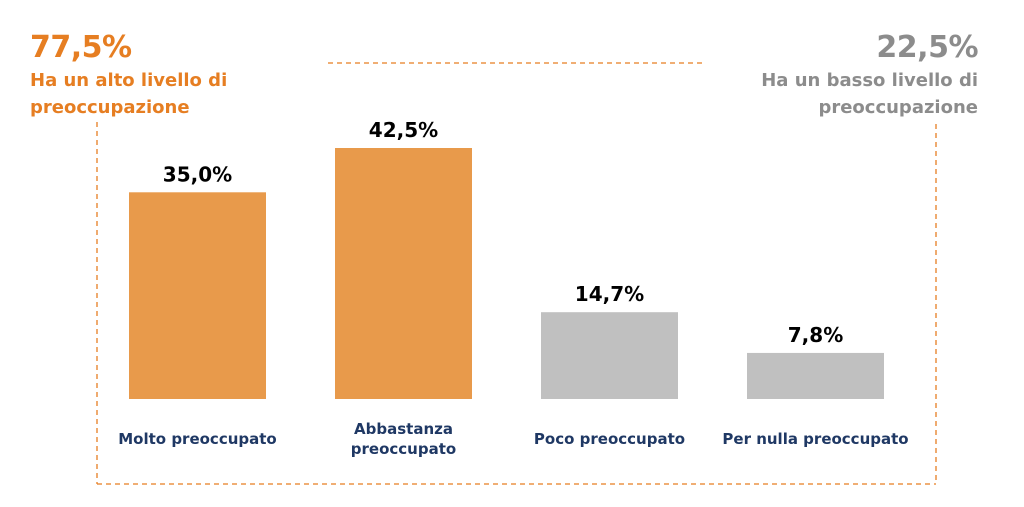 Image resolution: width=1024 pixels, height=507 pixels. What do you see at coordinates (197, 174) in the screenshot?
I see `bar-value-label-1: 35,0%` at bounding box center [197, 174].